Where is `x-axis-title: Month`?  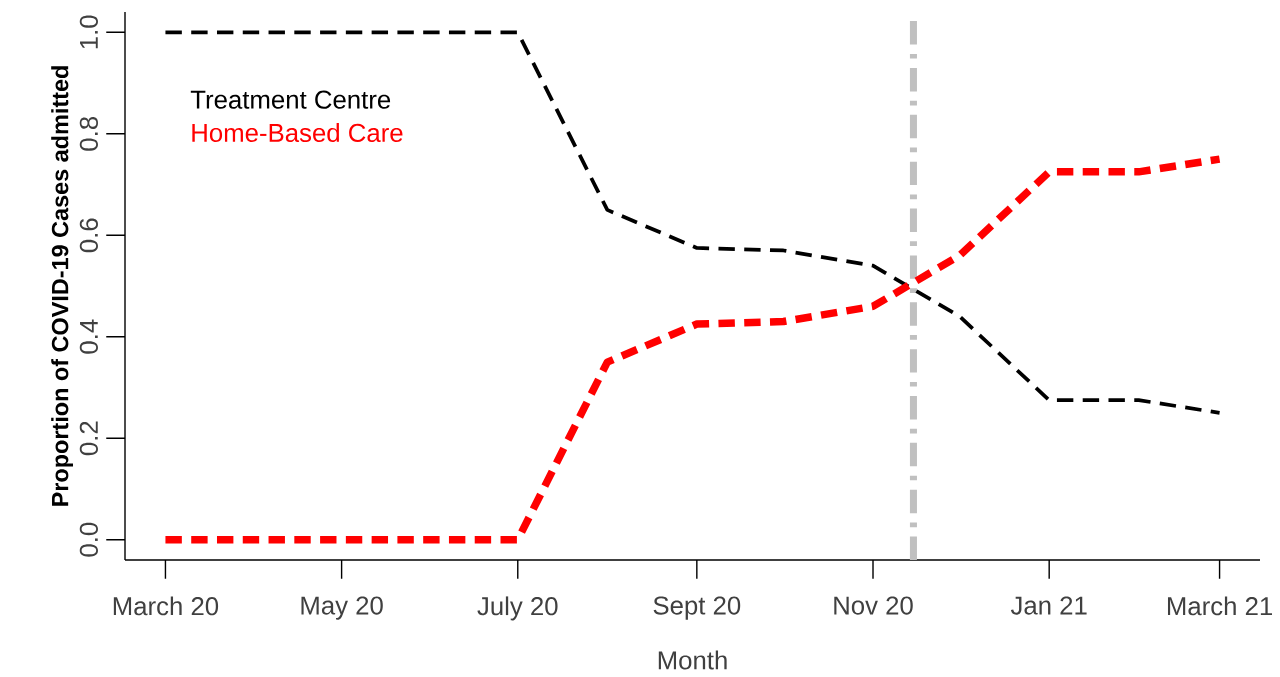
x-axis-title: Month is located at coordinates (692, 660).